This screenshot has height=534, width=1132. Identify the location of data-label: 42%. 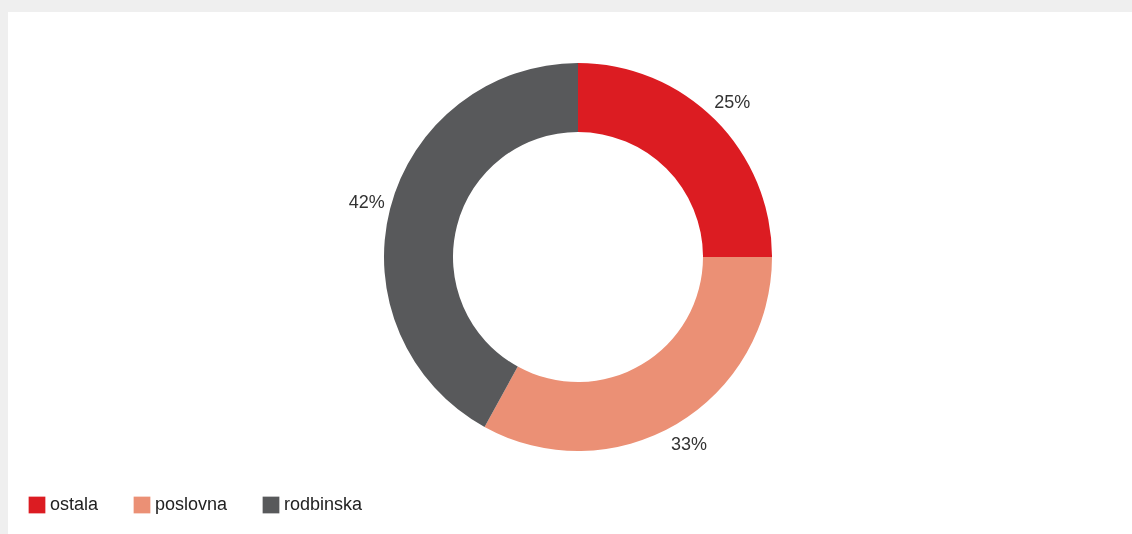
(366, 201).